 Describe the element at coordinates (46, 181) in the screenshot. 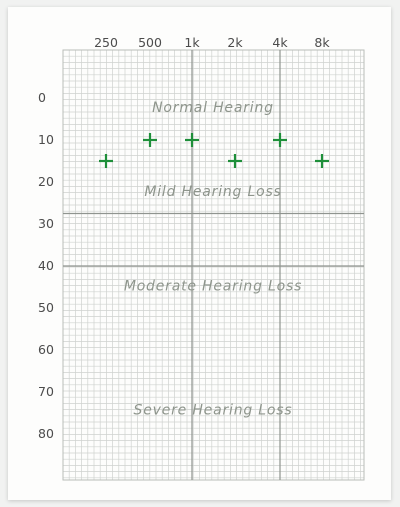

I see `y-tick-label: 20` at that location.